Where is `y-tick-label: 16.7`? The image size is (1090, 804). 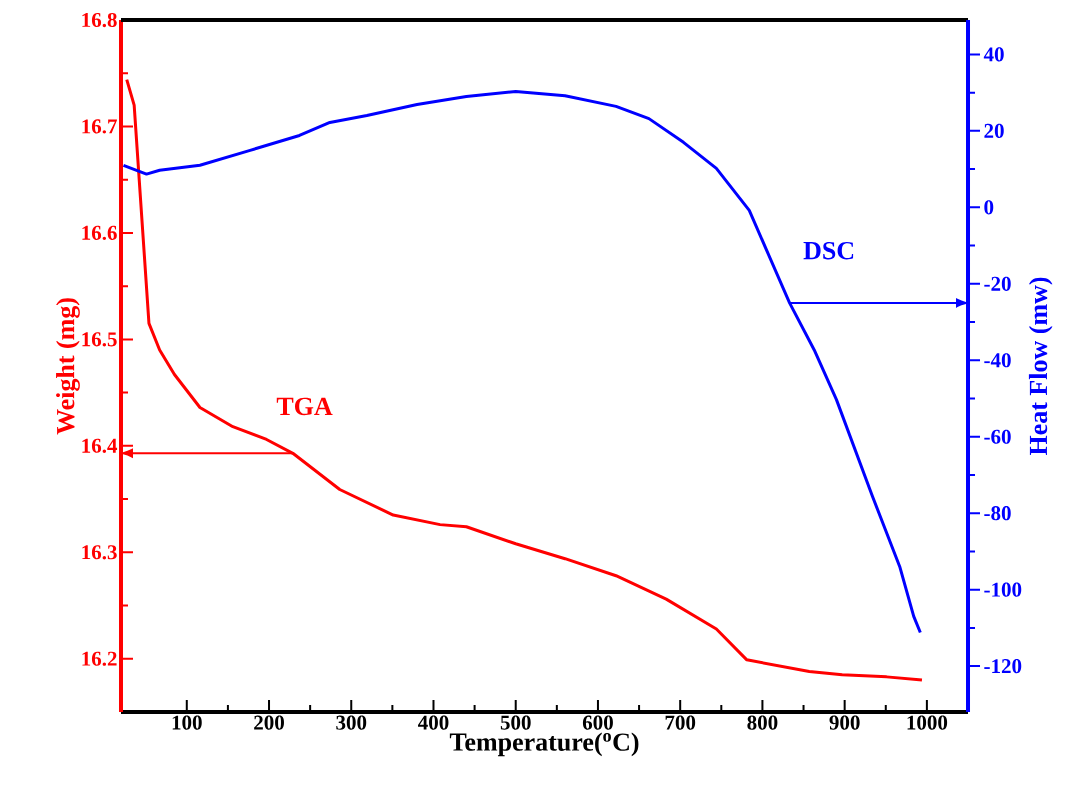 y-tick-label: 16.7 is located at coordinates (99, 126).